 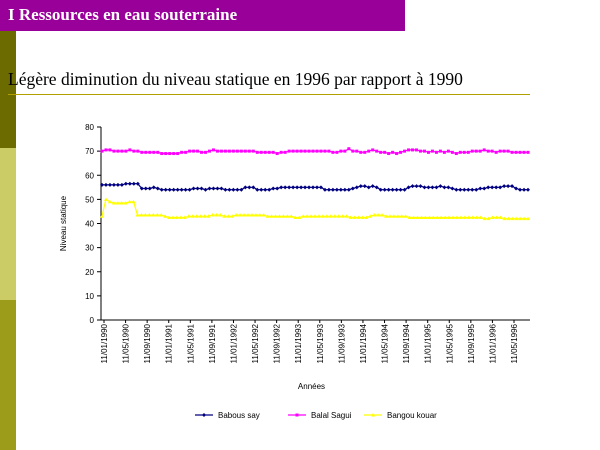 What do you see at coordinates (89, 151) in the screenshot?
I see `y-tick-label: 70` at bounding box center [89, 151].